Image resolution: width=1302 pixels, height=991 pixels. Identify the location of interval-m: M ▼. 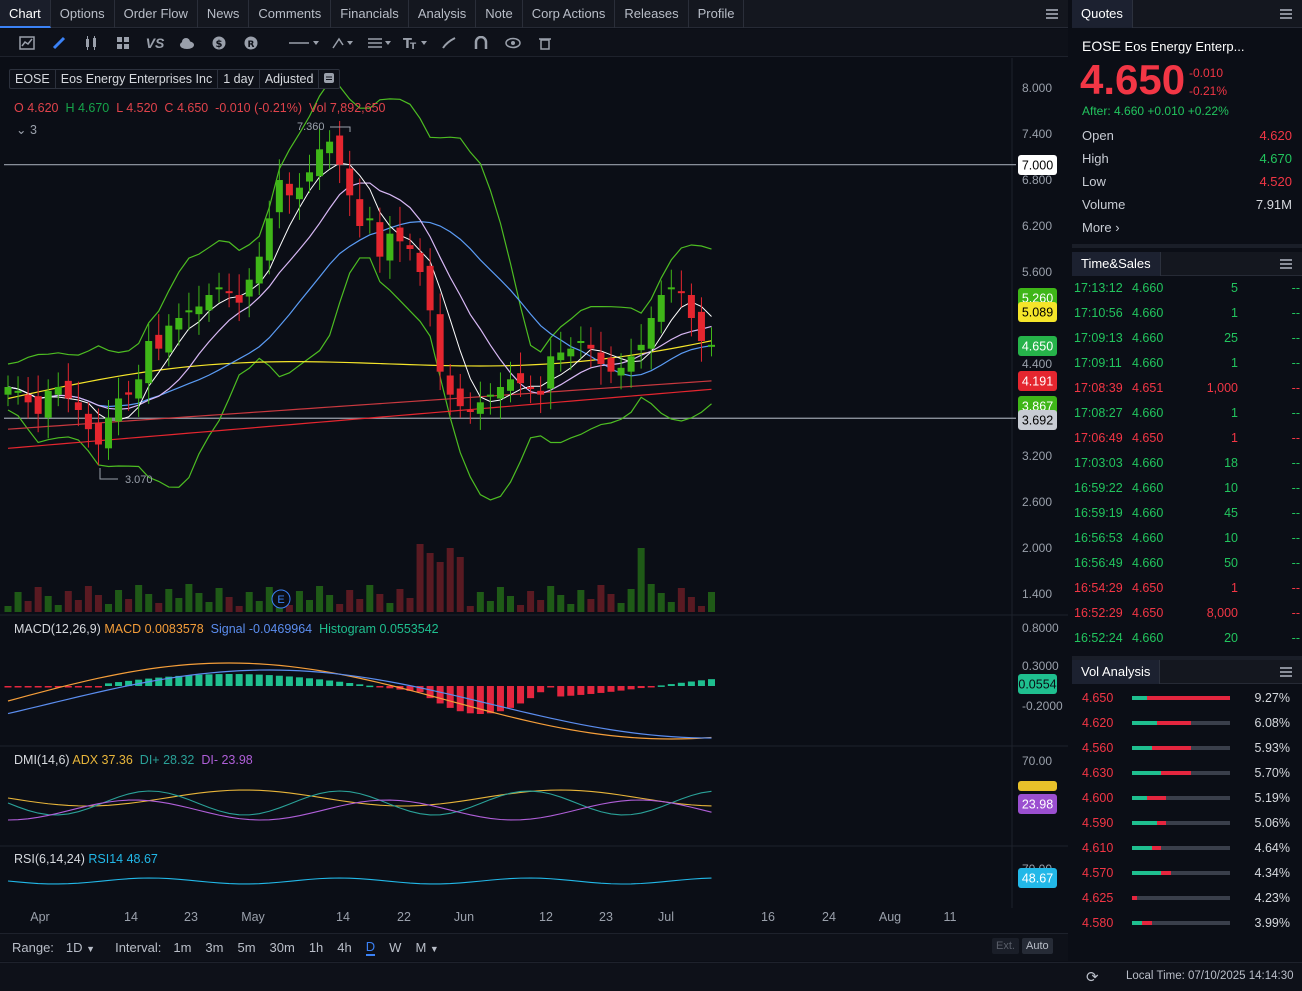
(426, 947).